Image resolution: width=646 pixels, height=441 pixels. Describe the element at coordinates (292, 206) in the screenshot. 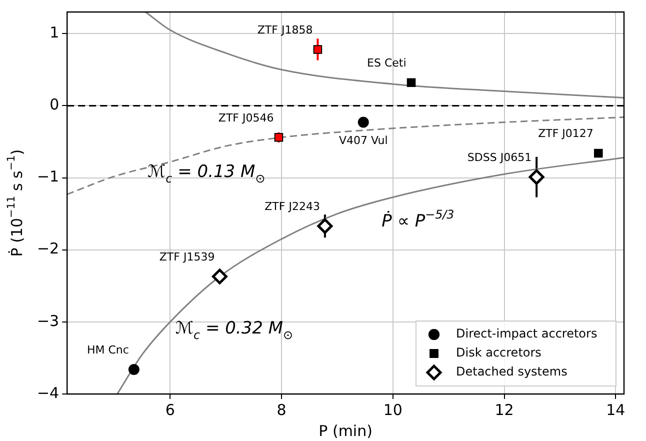

I see `annotation: ZTF J2243` at that location.